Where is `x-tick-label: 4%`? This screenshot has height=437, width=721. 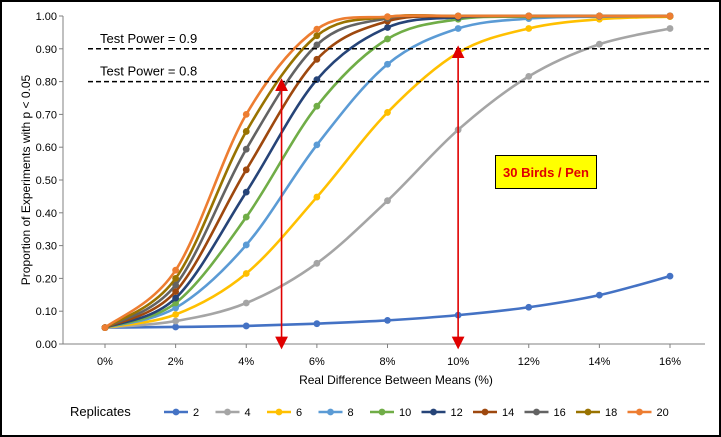
x-tick-label: 4% is located at coordinates (246, 362).